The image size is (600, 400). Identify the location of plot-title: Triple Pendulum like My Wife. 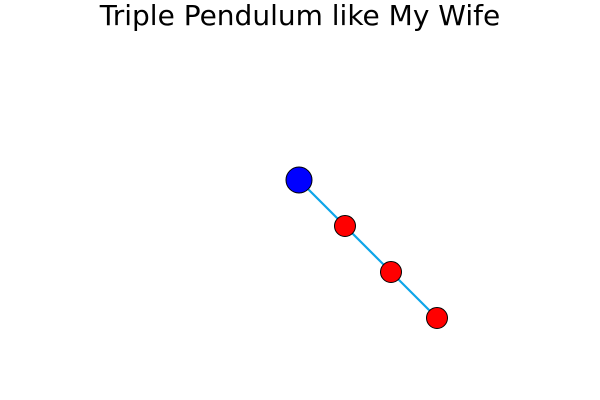
(300, 16).